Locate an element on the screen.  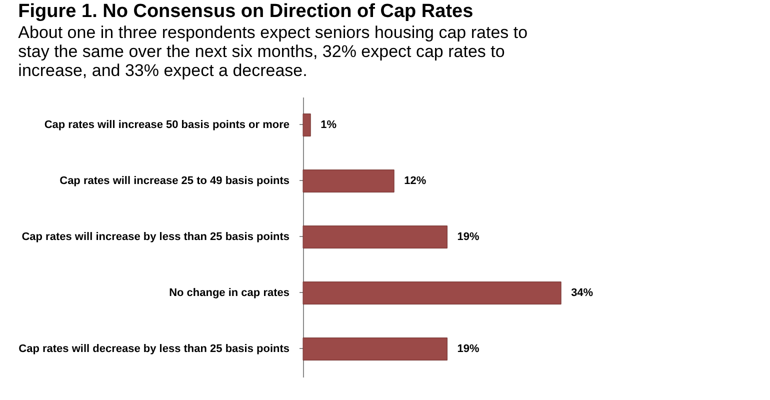
y-tick-label: Cap rates will decrease by less than 25 basis points is located at coordinates (154, 349).